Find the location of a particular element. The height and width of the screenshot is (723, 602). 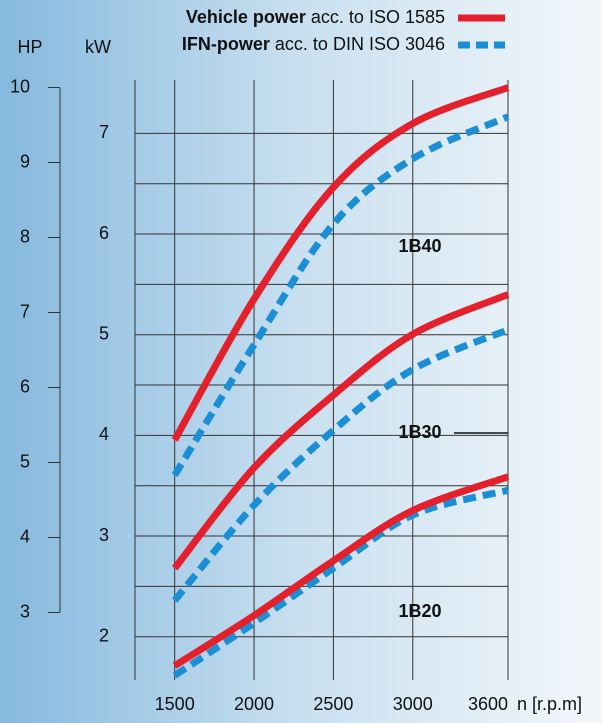

y-tick-label: 6 is located at coordinates (25, 386).